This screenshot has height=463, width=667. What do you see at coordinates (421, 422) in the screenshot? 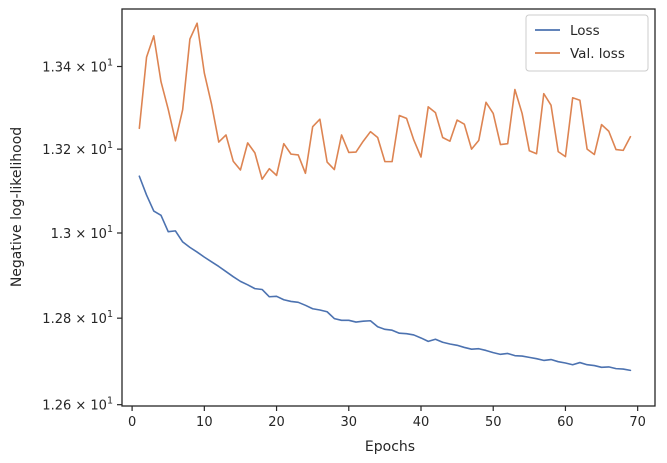
I see `x-tick-label: 40` at bounding box center [421, 422].